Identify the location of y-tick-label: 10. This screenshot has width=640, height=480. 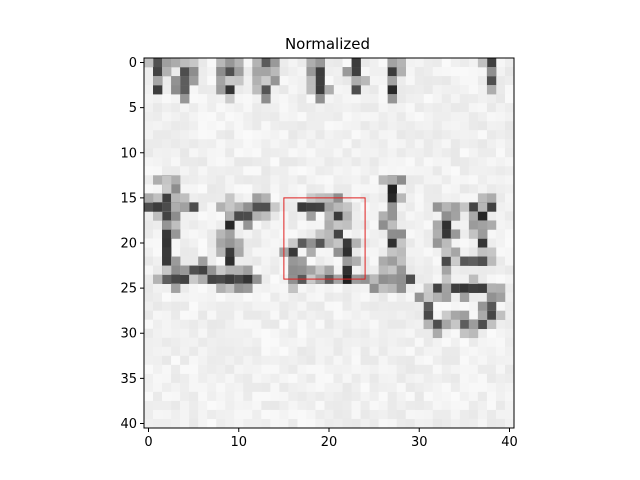
(128, 153).